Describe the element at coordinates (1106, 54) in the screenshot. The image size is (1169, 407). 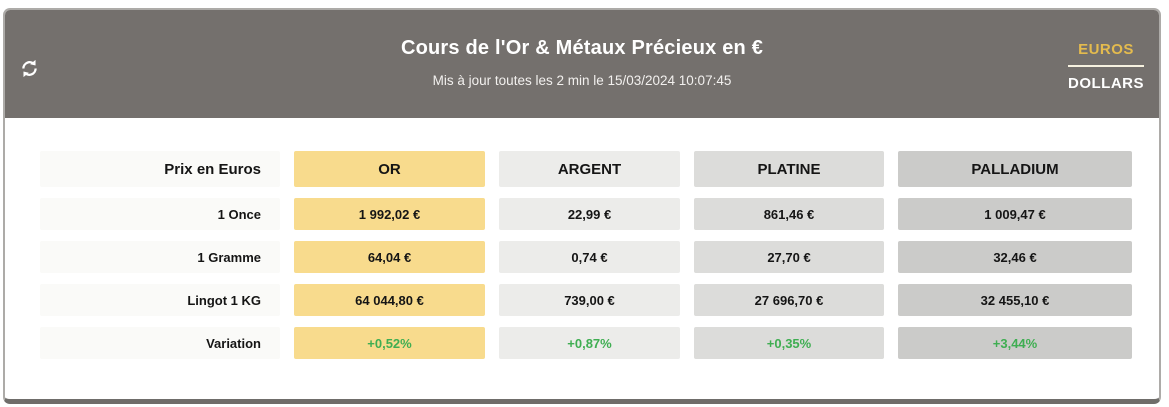
I see `currency-euros-button: EUROS` at that location.